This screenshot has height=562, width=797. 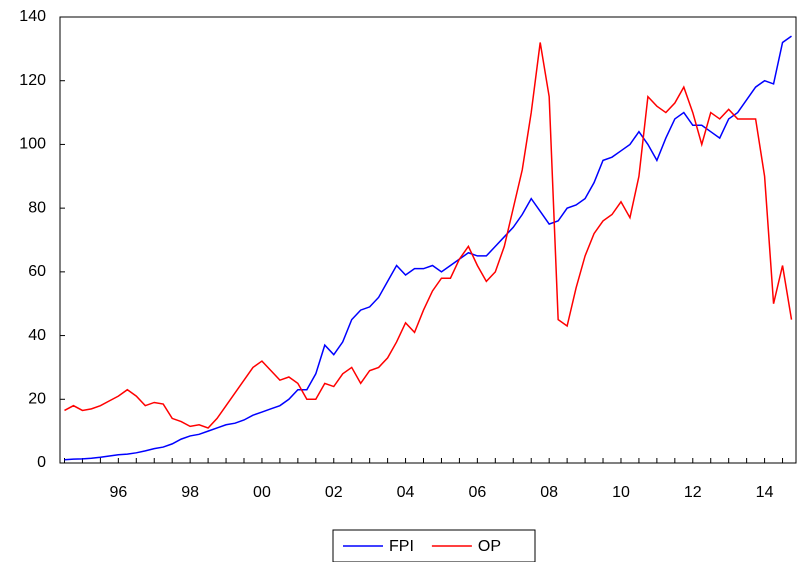 What do you see at coordinates (401, 546) in the screenshot?
I see `legend-label: FPI` at bounding box center [401, 546].